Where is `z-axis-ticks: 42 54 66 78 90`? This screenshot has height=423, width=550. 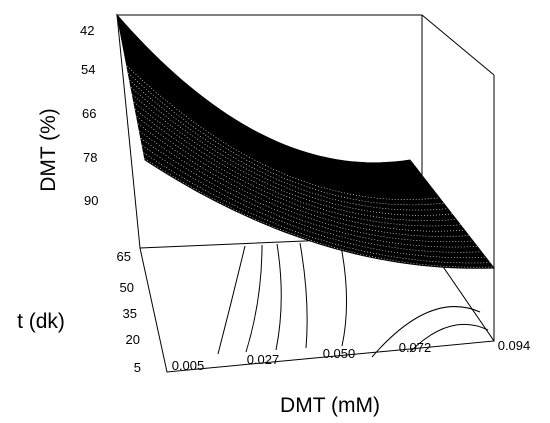 z-axis-ticks: 42 54 66 78 90 is located at coordinates (89, 115).